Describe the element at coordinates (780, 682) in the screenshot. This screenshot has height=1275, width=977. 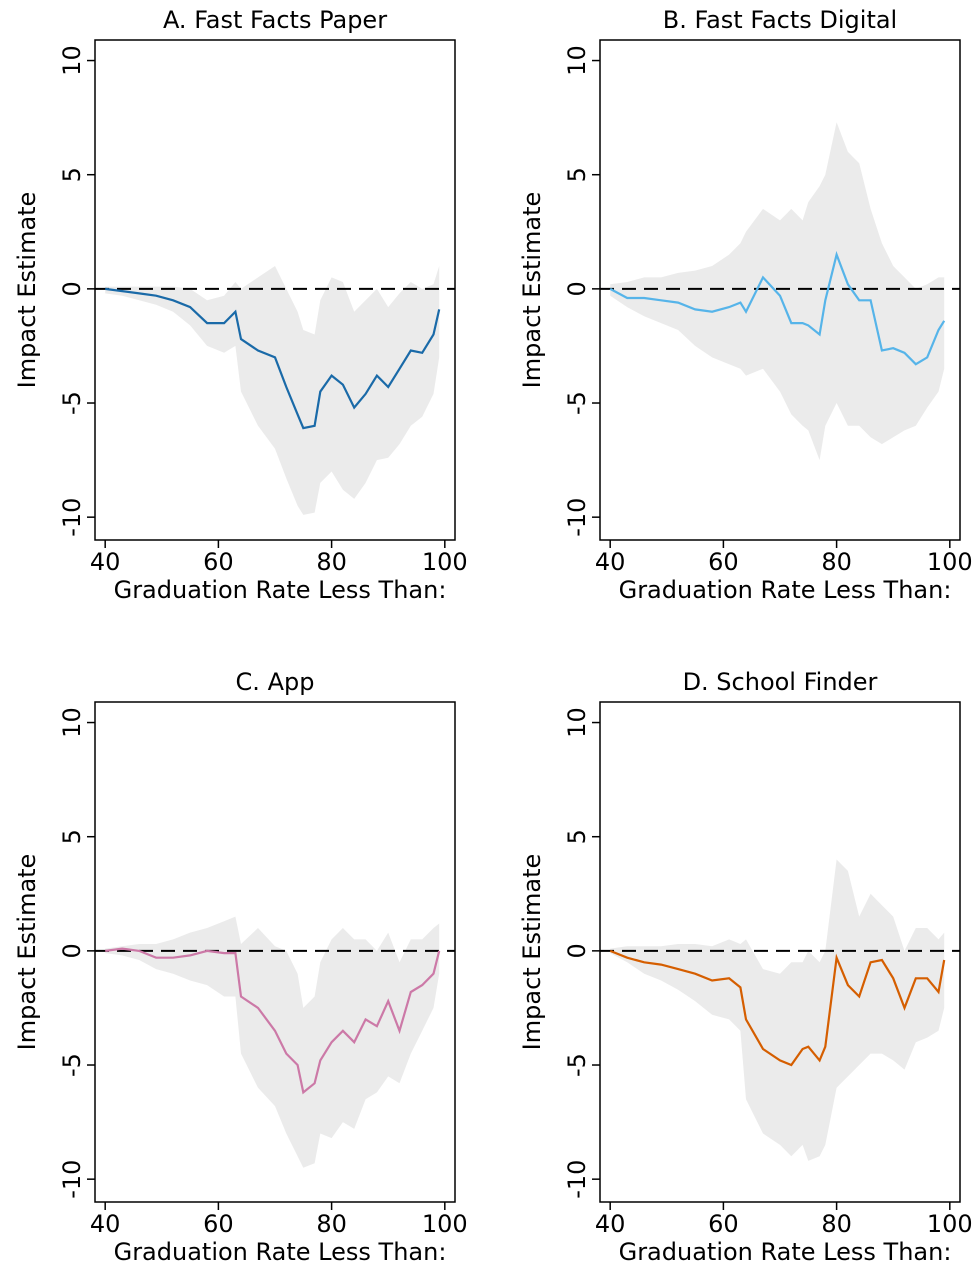
I see `chart-title: D. School Finder` at that location.